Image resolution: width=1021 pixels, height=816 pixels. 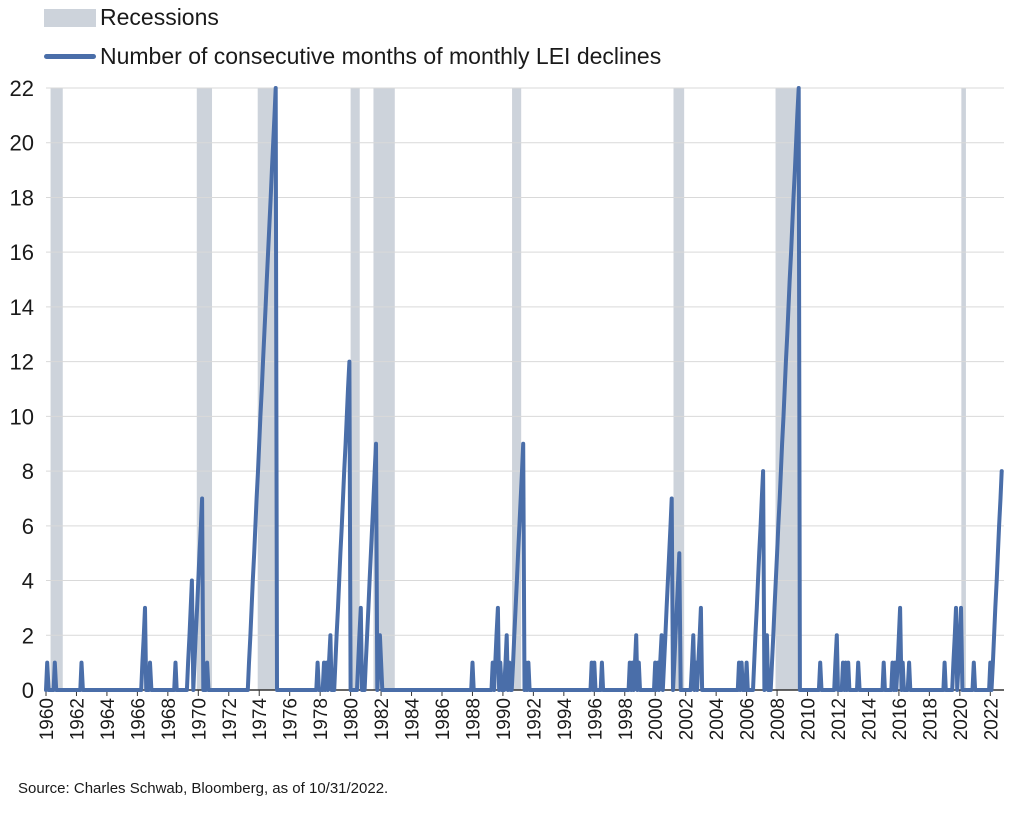 I want to click on x-tick-label-1986: 1986, so click(x=443, y=719).